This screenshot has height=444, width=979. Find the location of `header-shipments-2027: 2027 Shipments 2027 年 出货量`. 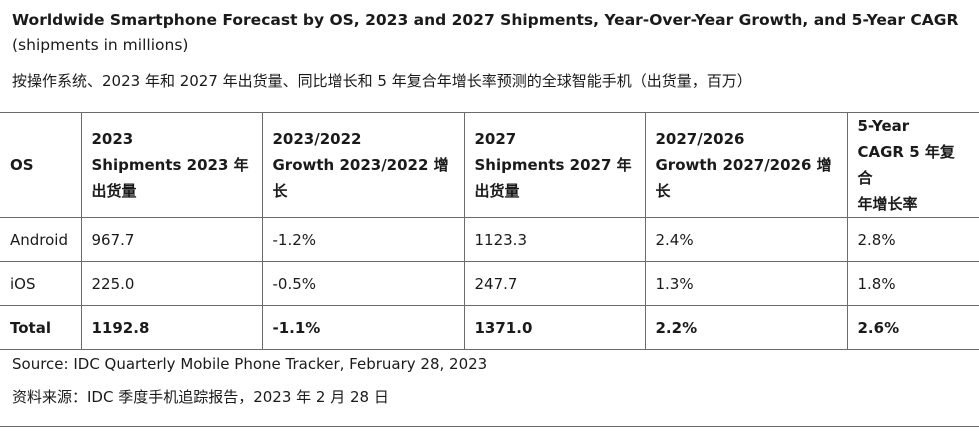

header-shipments-2027: 2027 Shipments 2027 年 出货量 is located at coordinates (554, 165).